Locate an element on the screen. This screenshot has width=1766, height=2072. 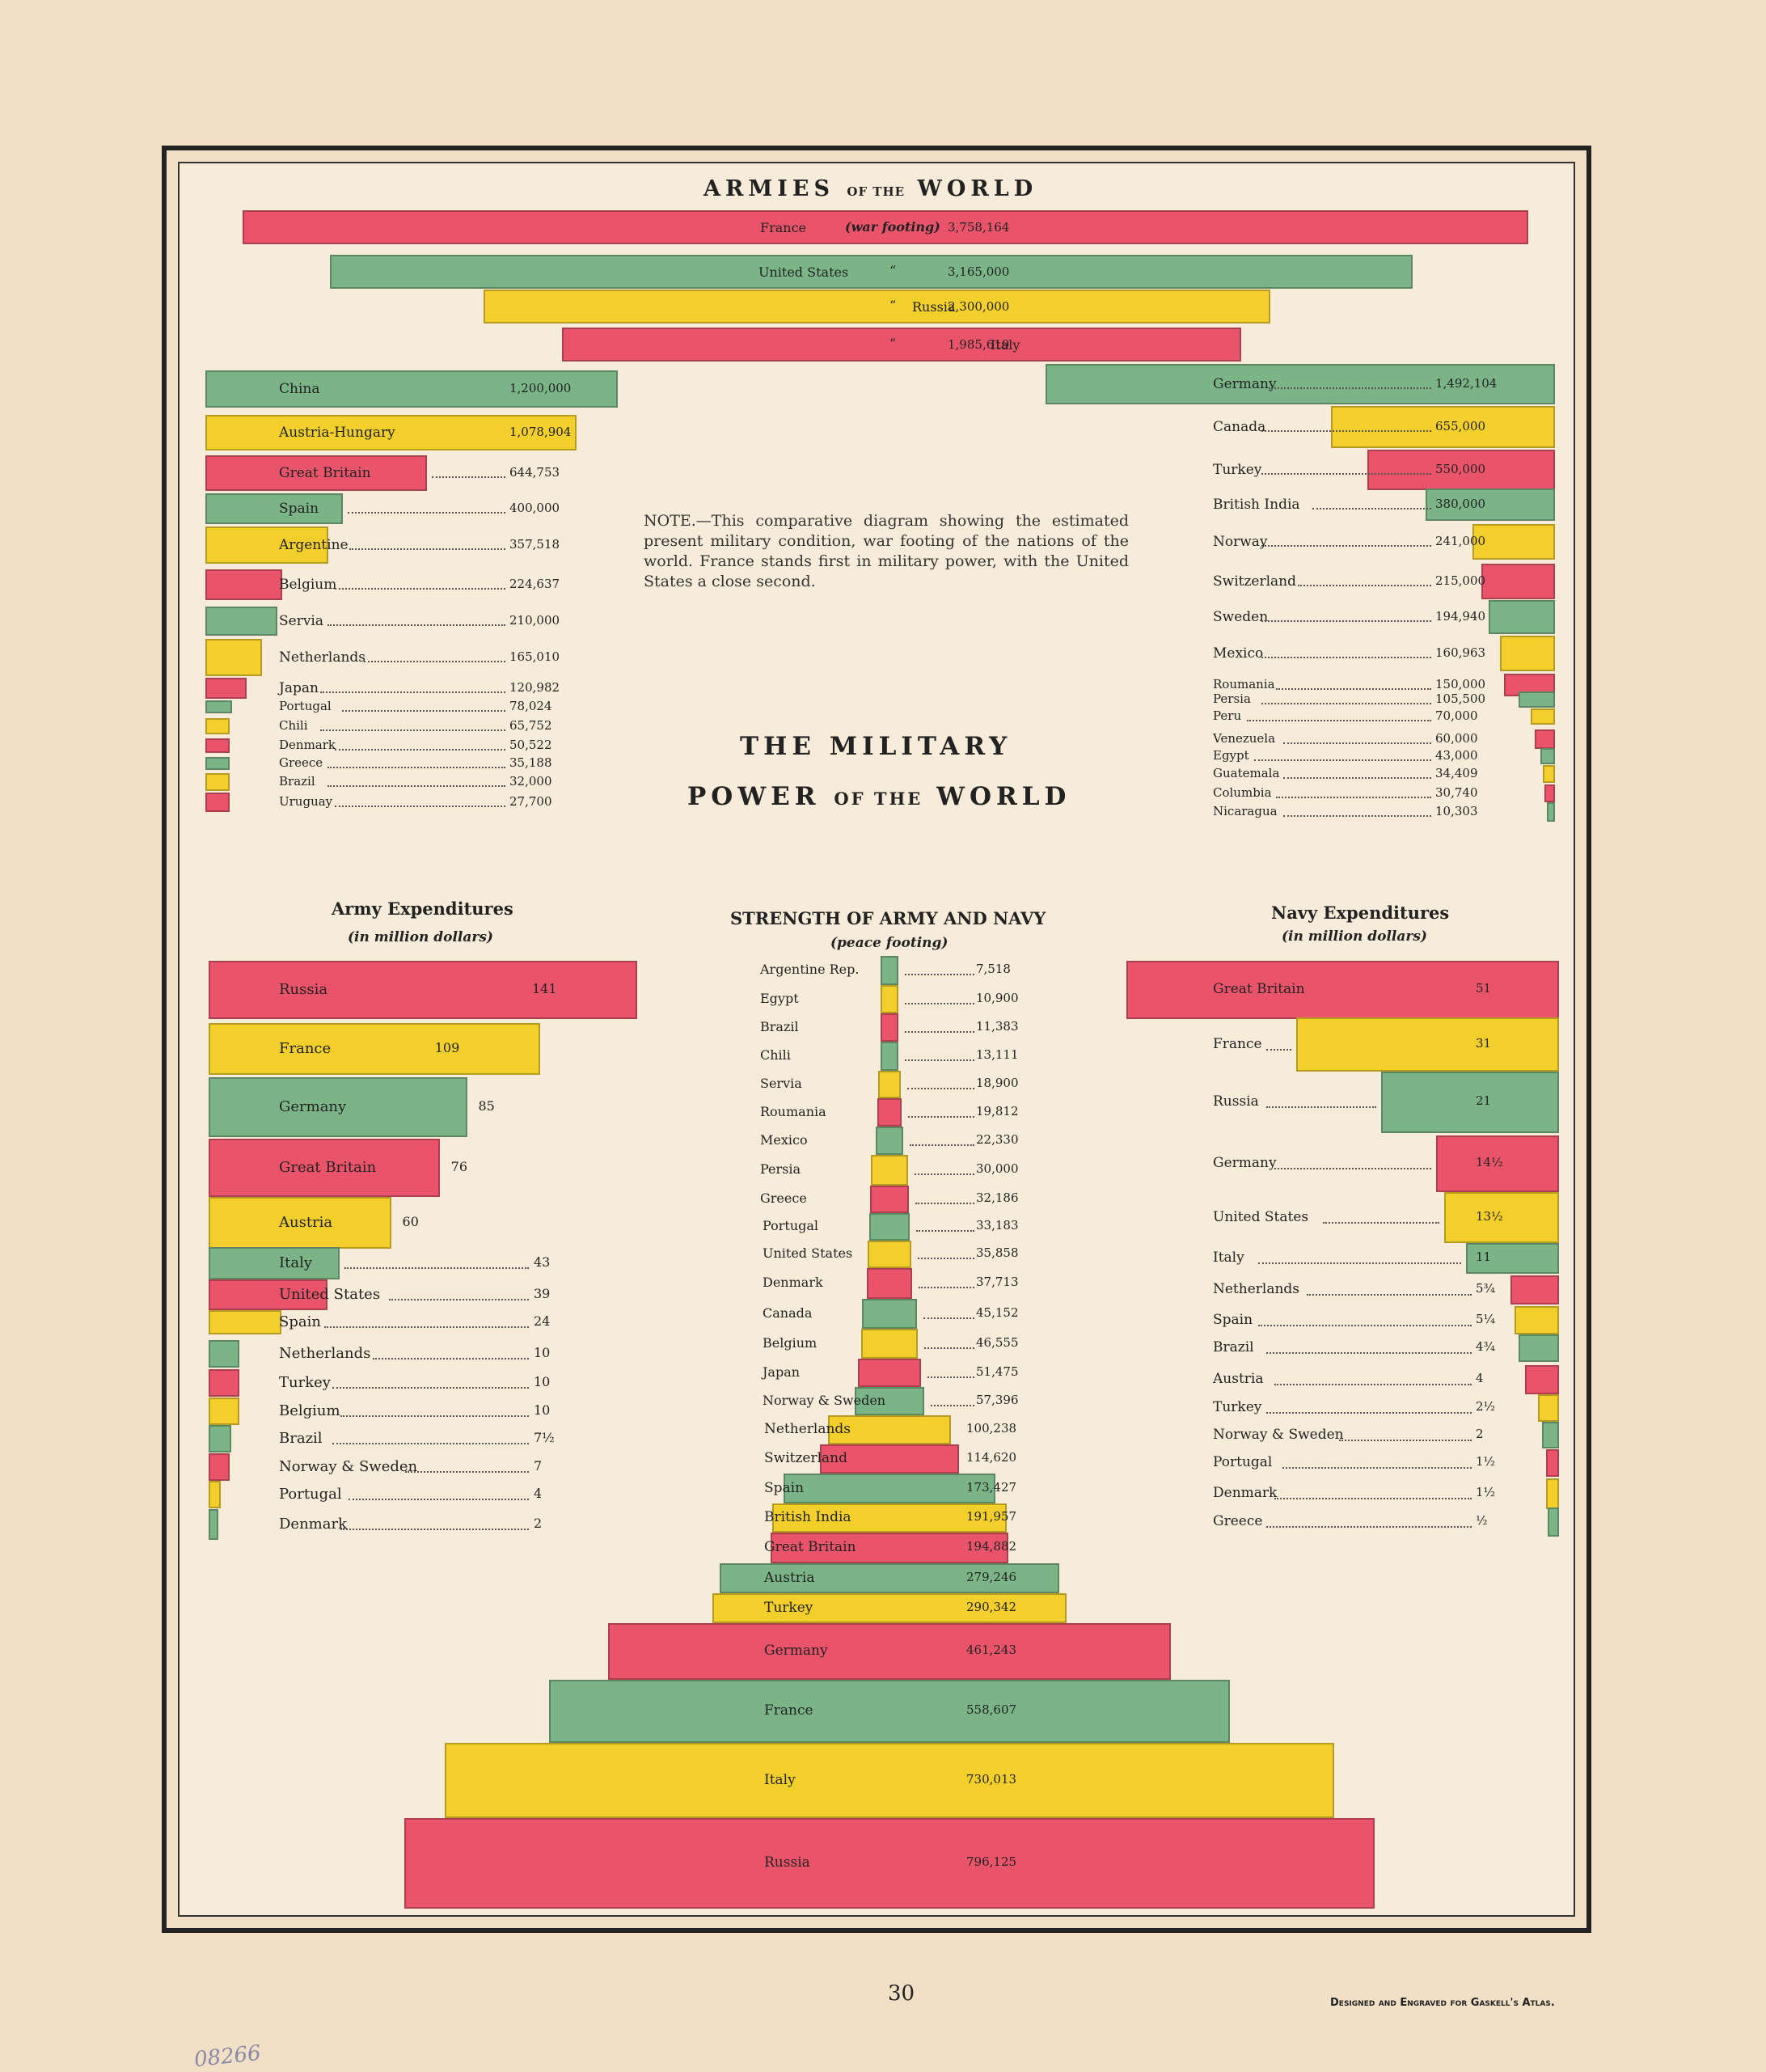
strength-value-spain: 173,427 is located at coordinates (991, 1487).